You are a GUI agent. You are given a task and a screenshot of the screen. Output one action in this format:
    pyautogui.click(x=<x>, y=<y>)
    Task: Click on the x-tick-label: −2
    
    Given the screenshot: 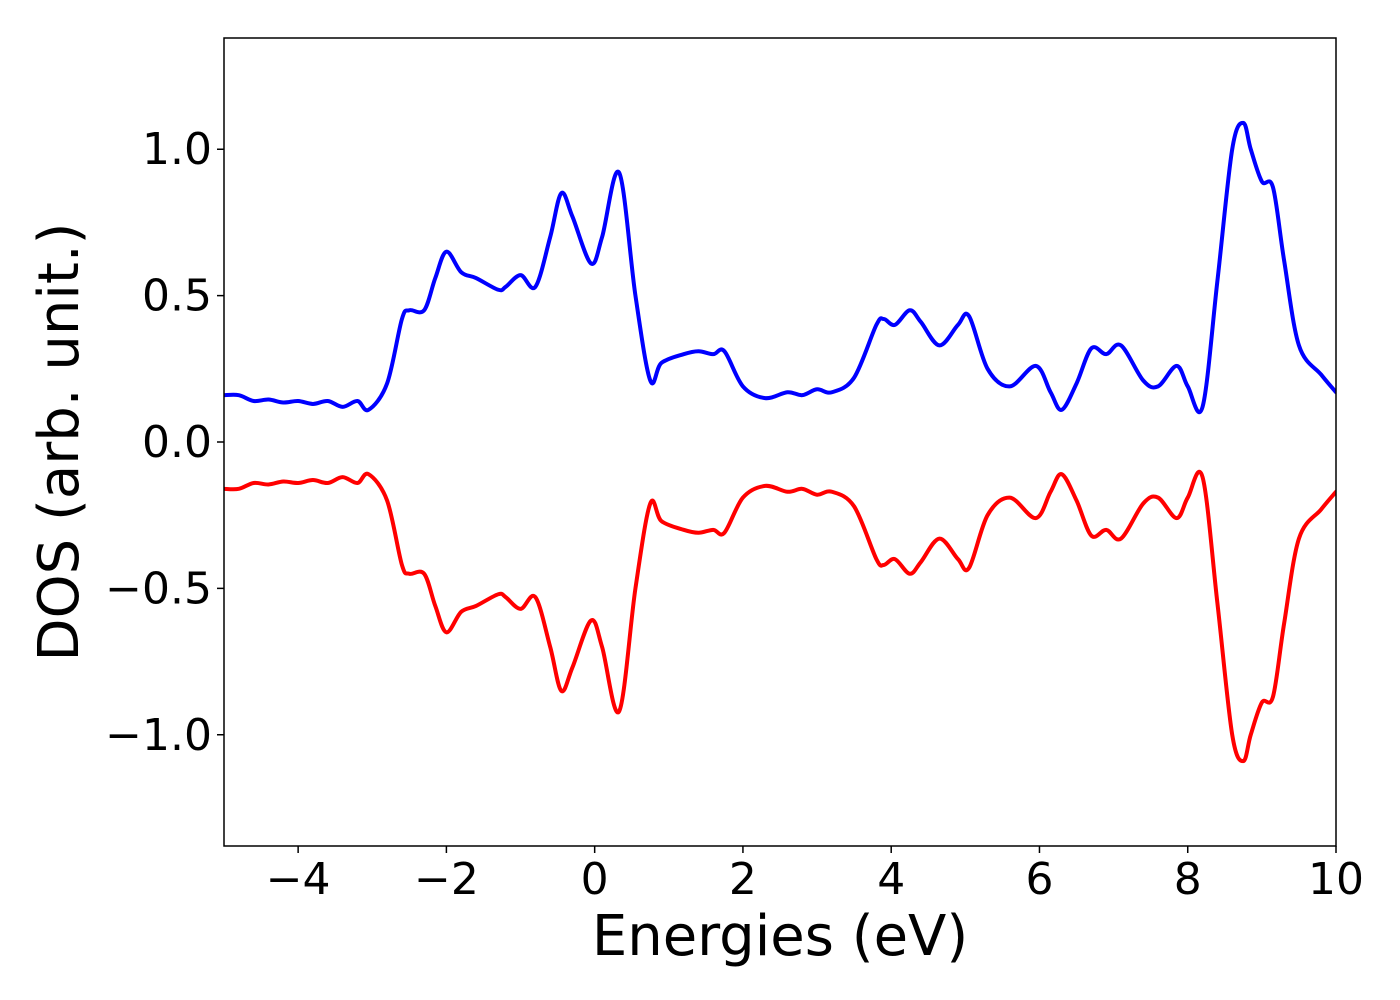 What is the action you would take?
    pyautogui.click(x=446, y=879)
    